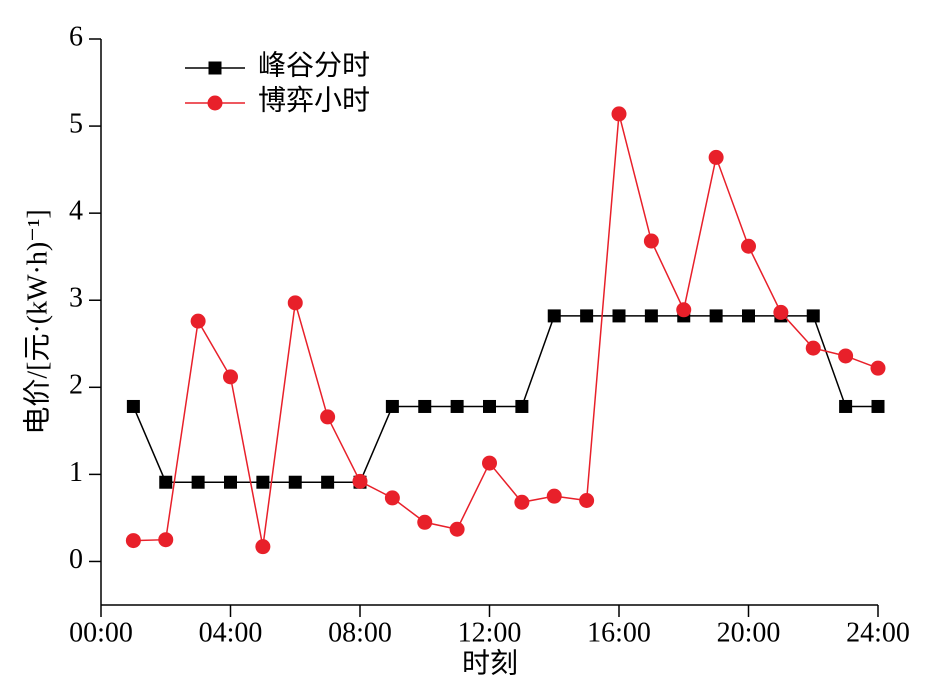 This screenshot has width=944, height=700. I want to click on y-tick-label: 5, so click(76, 123).